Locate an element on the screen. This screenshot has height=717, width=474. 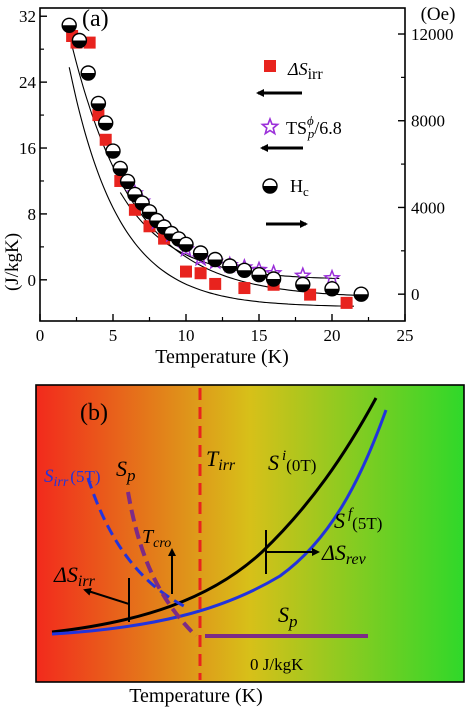
y-tick-label: 24 is located at coordinates (28, 82).